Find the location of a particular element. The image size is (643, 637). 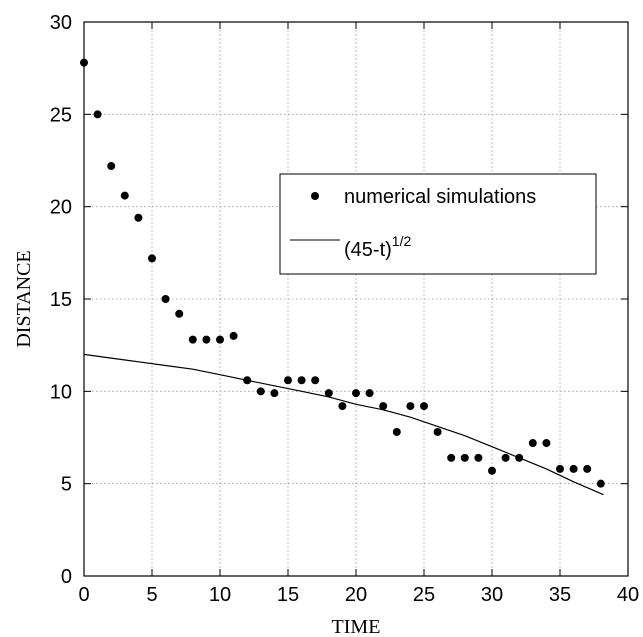

legend: numerical simulations (45-t)1/2 is located at coordinates (438, 224).